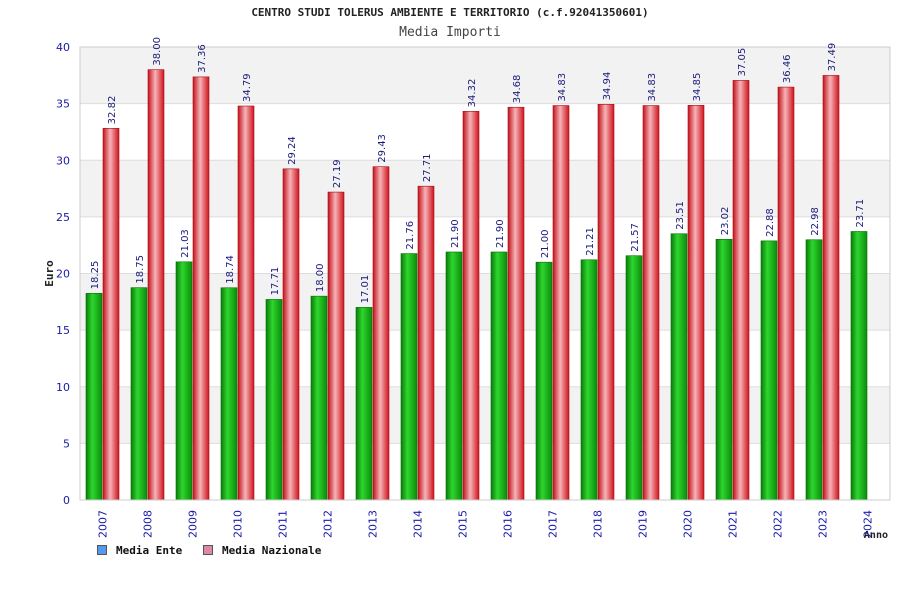 The height and width of the screenshot is (600, 900). What do you see at coordinates (635, 237) in the screenshot?
I see `data-label: 21.57` at bounding box center [635, 237].